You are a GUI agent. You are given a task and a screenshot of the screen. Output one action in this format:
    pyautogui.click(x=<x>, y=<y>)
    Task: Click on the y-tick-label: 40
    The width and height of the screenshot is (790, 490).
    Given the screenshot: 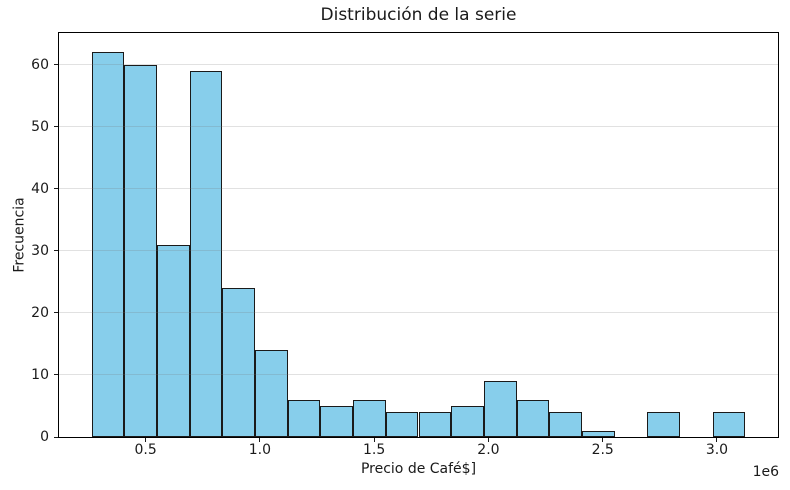 What is the action you would take?
    pyautogui.click(x=40, y=188)
    